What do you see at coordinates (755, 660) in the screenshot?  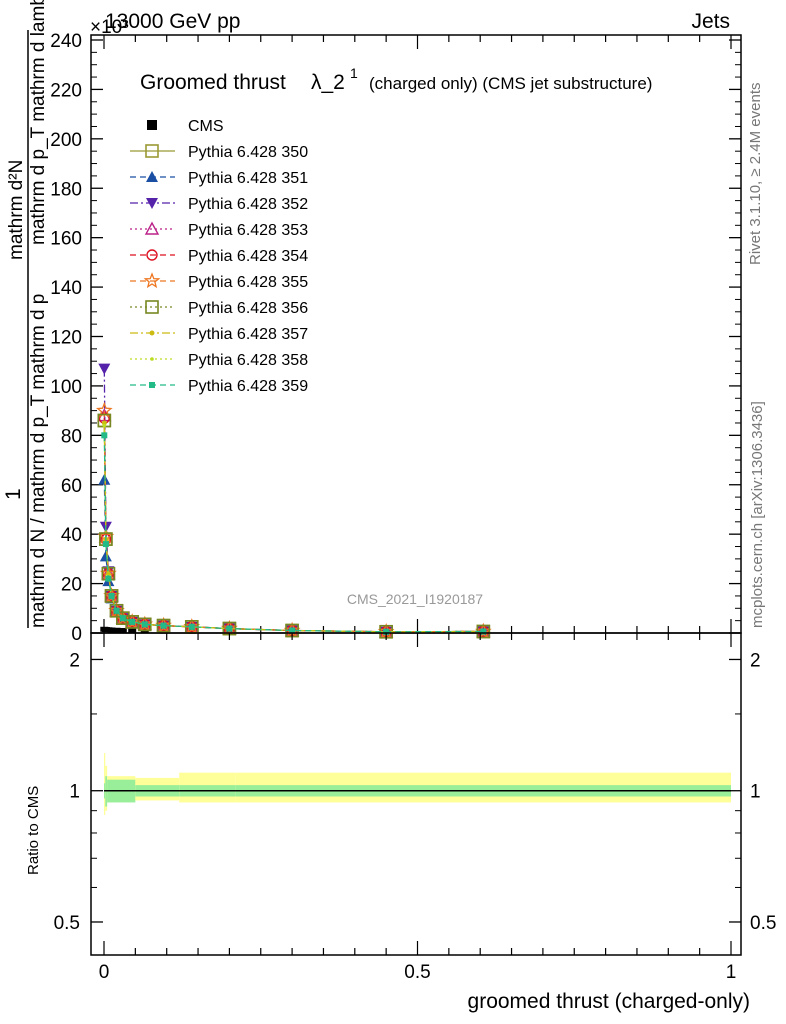 I see `ratio-ytick-label-right: 2` at bounding box center [755, 660].